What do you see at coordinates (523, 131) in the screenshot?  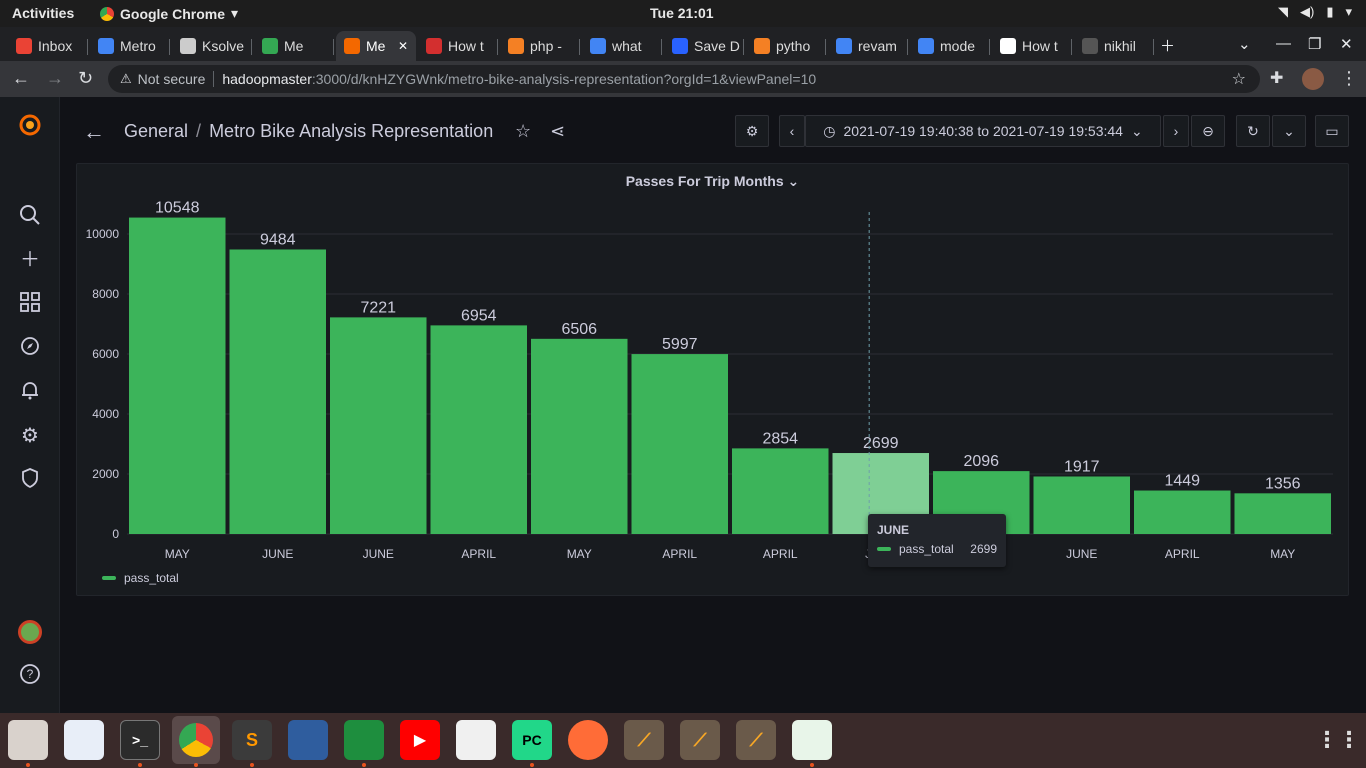 I see `star-icon: ☆` at bounding box center [523, 131].